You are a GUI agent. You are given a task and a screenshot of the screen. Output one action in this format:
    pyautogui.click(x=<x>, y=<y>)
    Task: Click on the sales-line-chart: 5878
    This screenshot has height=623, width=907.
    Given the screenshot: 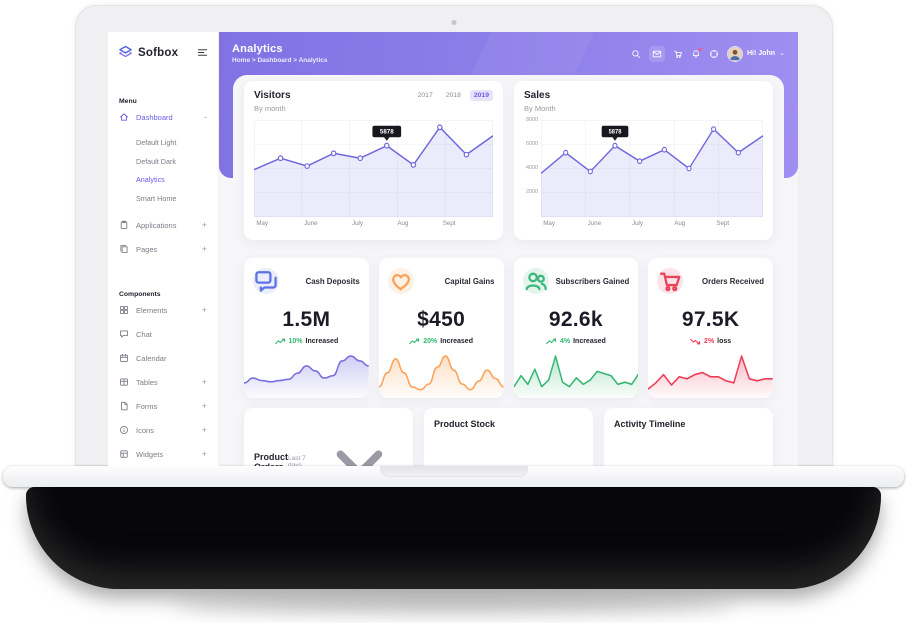 What is the action you would take?
    pyautogui.click(x=652, y=168)
    